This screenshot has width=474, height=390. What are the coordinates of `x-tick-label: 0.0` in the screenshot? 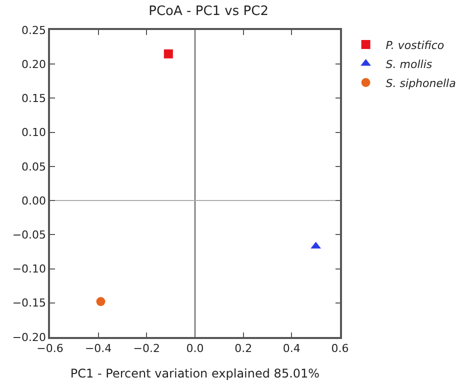 It's located at (195, 348).